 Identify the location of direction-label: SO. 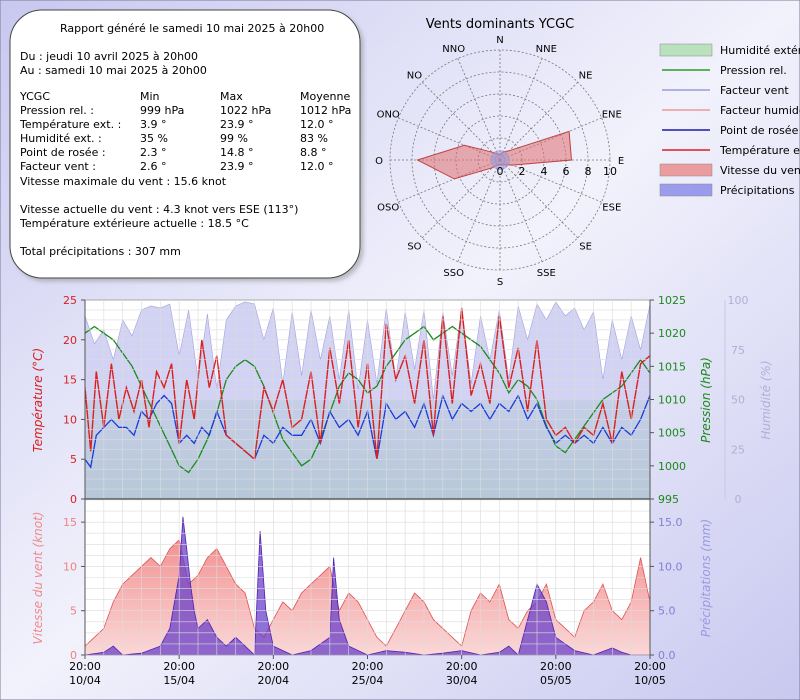
(414, 247).